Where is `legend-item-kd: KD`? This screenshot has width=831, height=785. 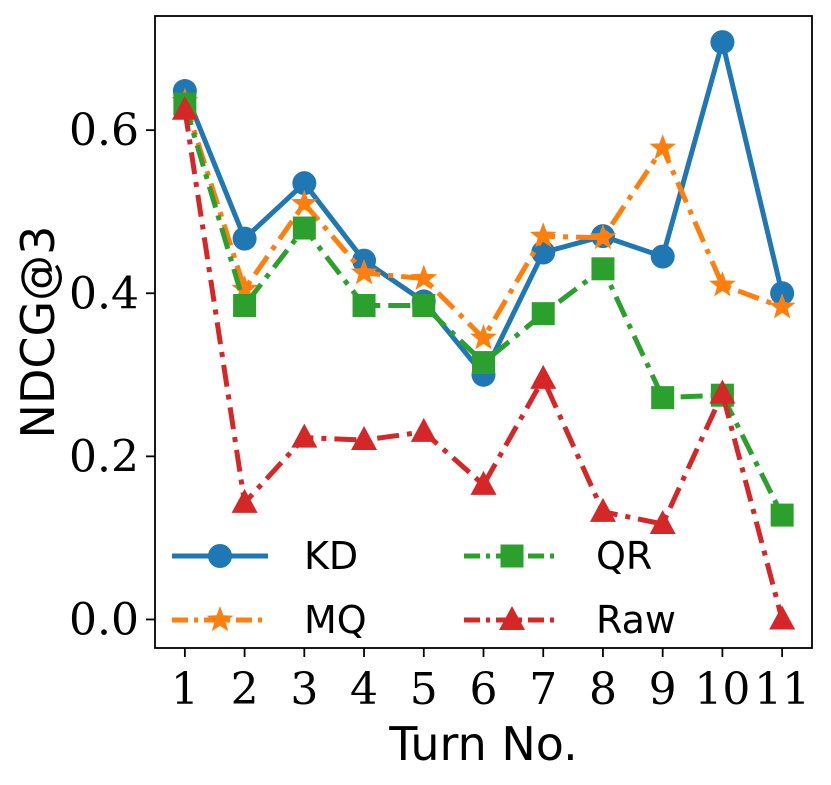 legend-item-kd: KD is located at coordinates (265, 556).